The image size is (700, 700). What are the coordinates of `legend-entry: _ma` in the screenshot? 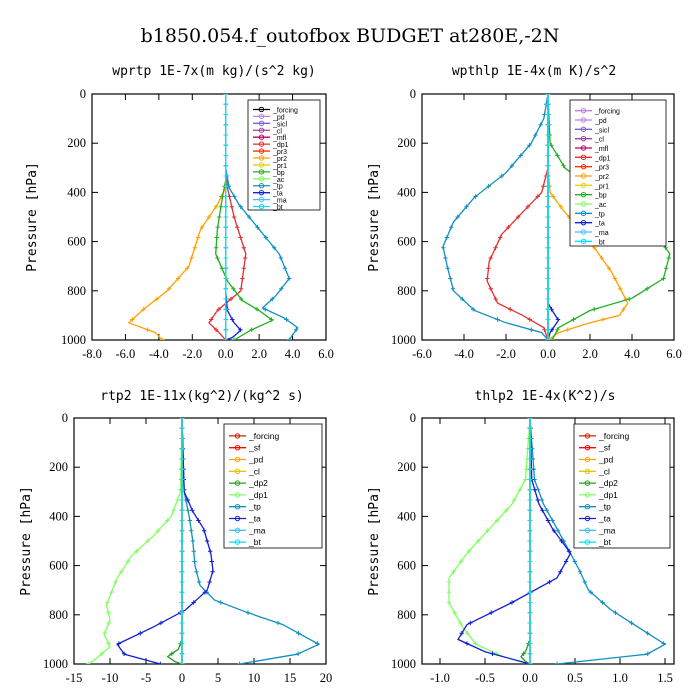 It's located at (257, 530).